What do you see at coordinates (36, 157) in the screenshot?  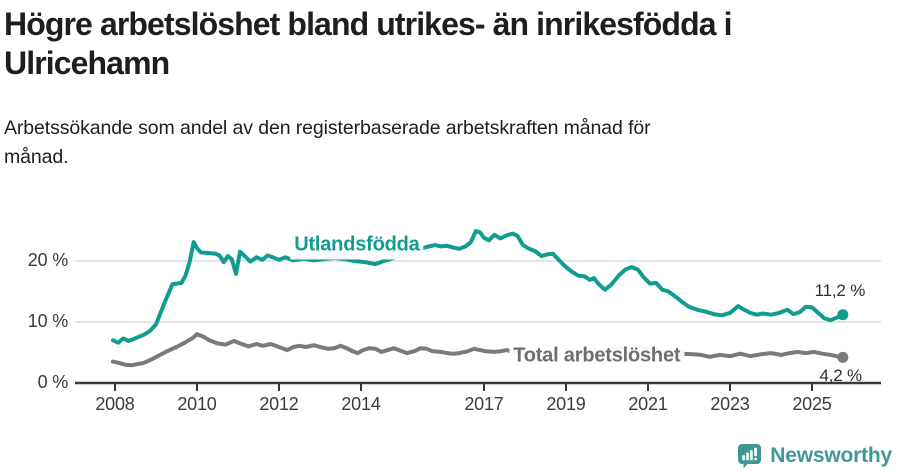 I see `chart-subtitle-line-2: månad.` at bounding box center [36, 157].